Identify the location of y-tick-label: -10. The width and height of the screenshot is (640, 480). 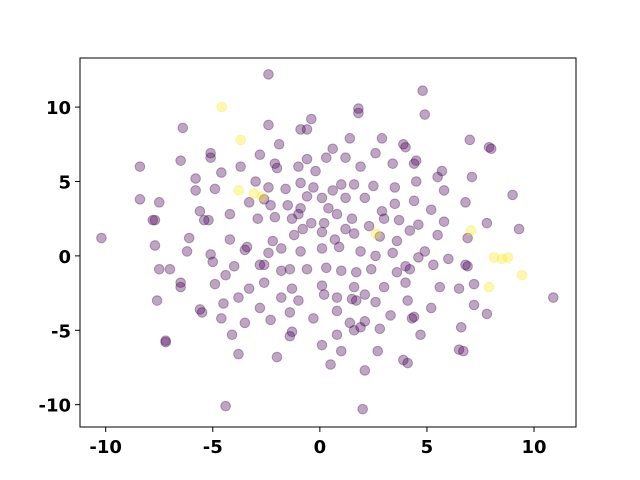
(54, 406).